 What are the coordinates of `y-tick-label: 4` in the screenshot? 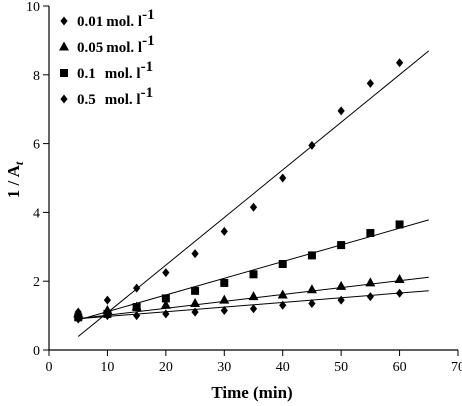 It's located at (36, 213).